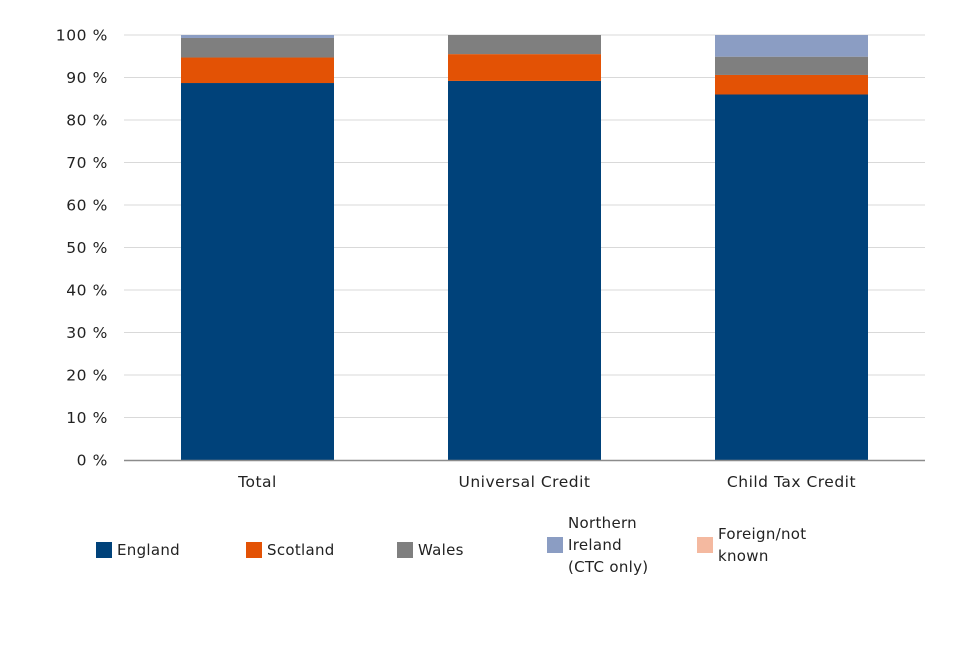 The image size is (960, 645). What do you see at coordinates (791, 482) in the screenshot?
I see `x-tick-label: Child Tax Credit` at bounding box center [791, 482].